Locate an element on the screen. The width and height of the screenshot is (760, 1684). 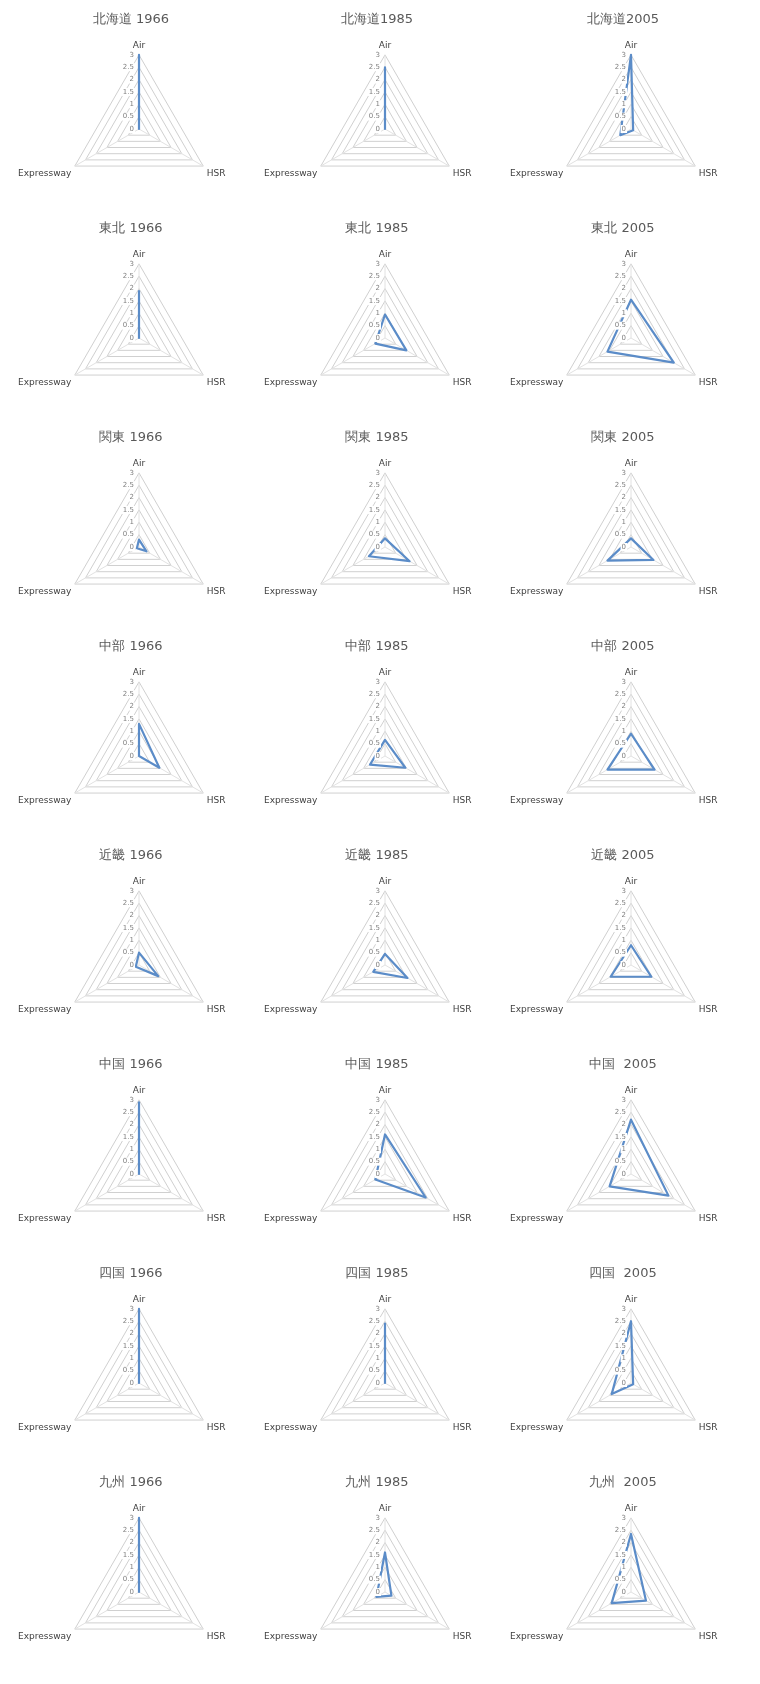
chart-title: 東北 1966 is located at coordinates (131, 228).